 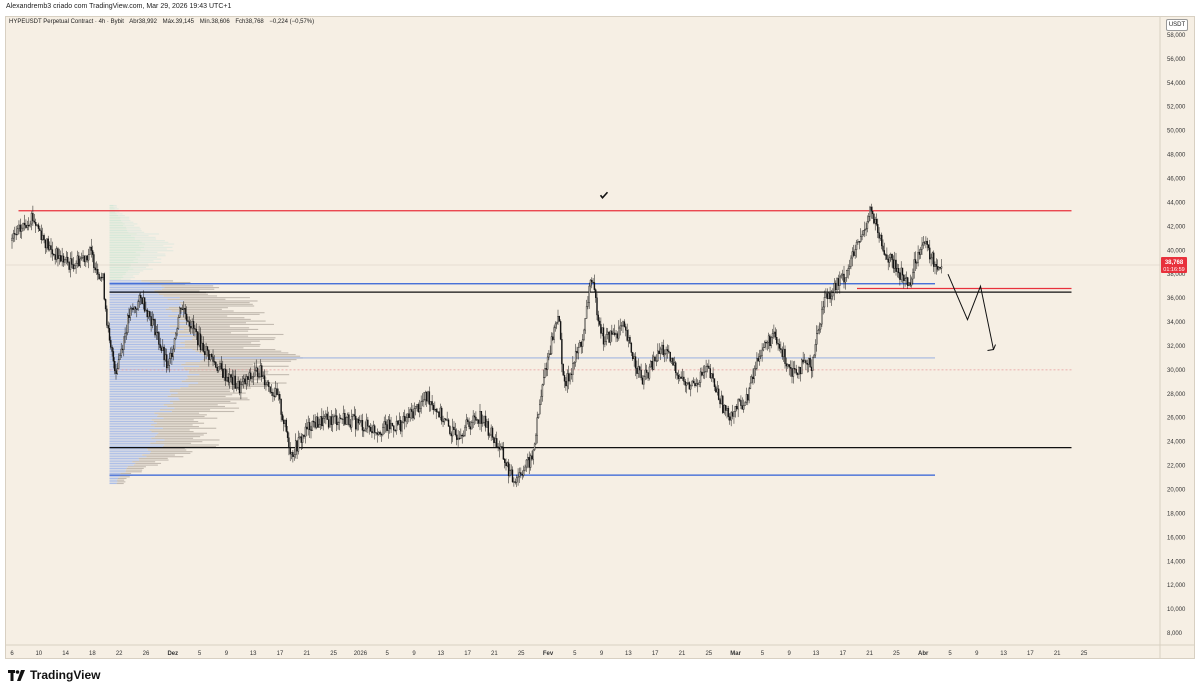 I want to click on last-price-value: 38,768, so click(x=1174, y=263).